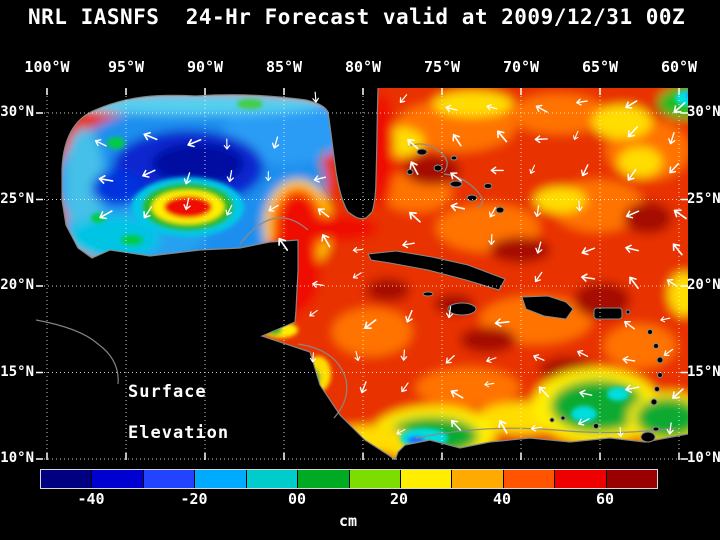  Describe the element at coordinates (608, 313) in the screenshot. I see `island-puerto-rico` at that location.